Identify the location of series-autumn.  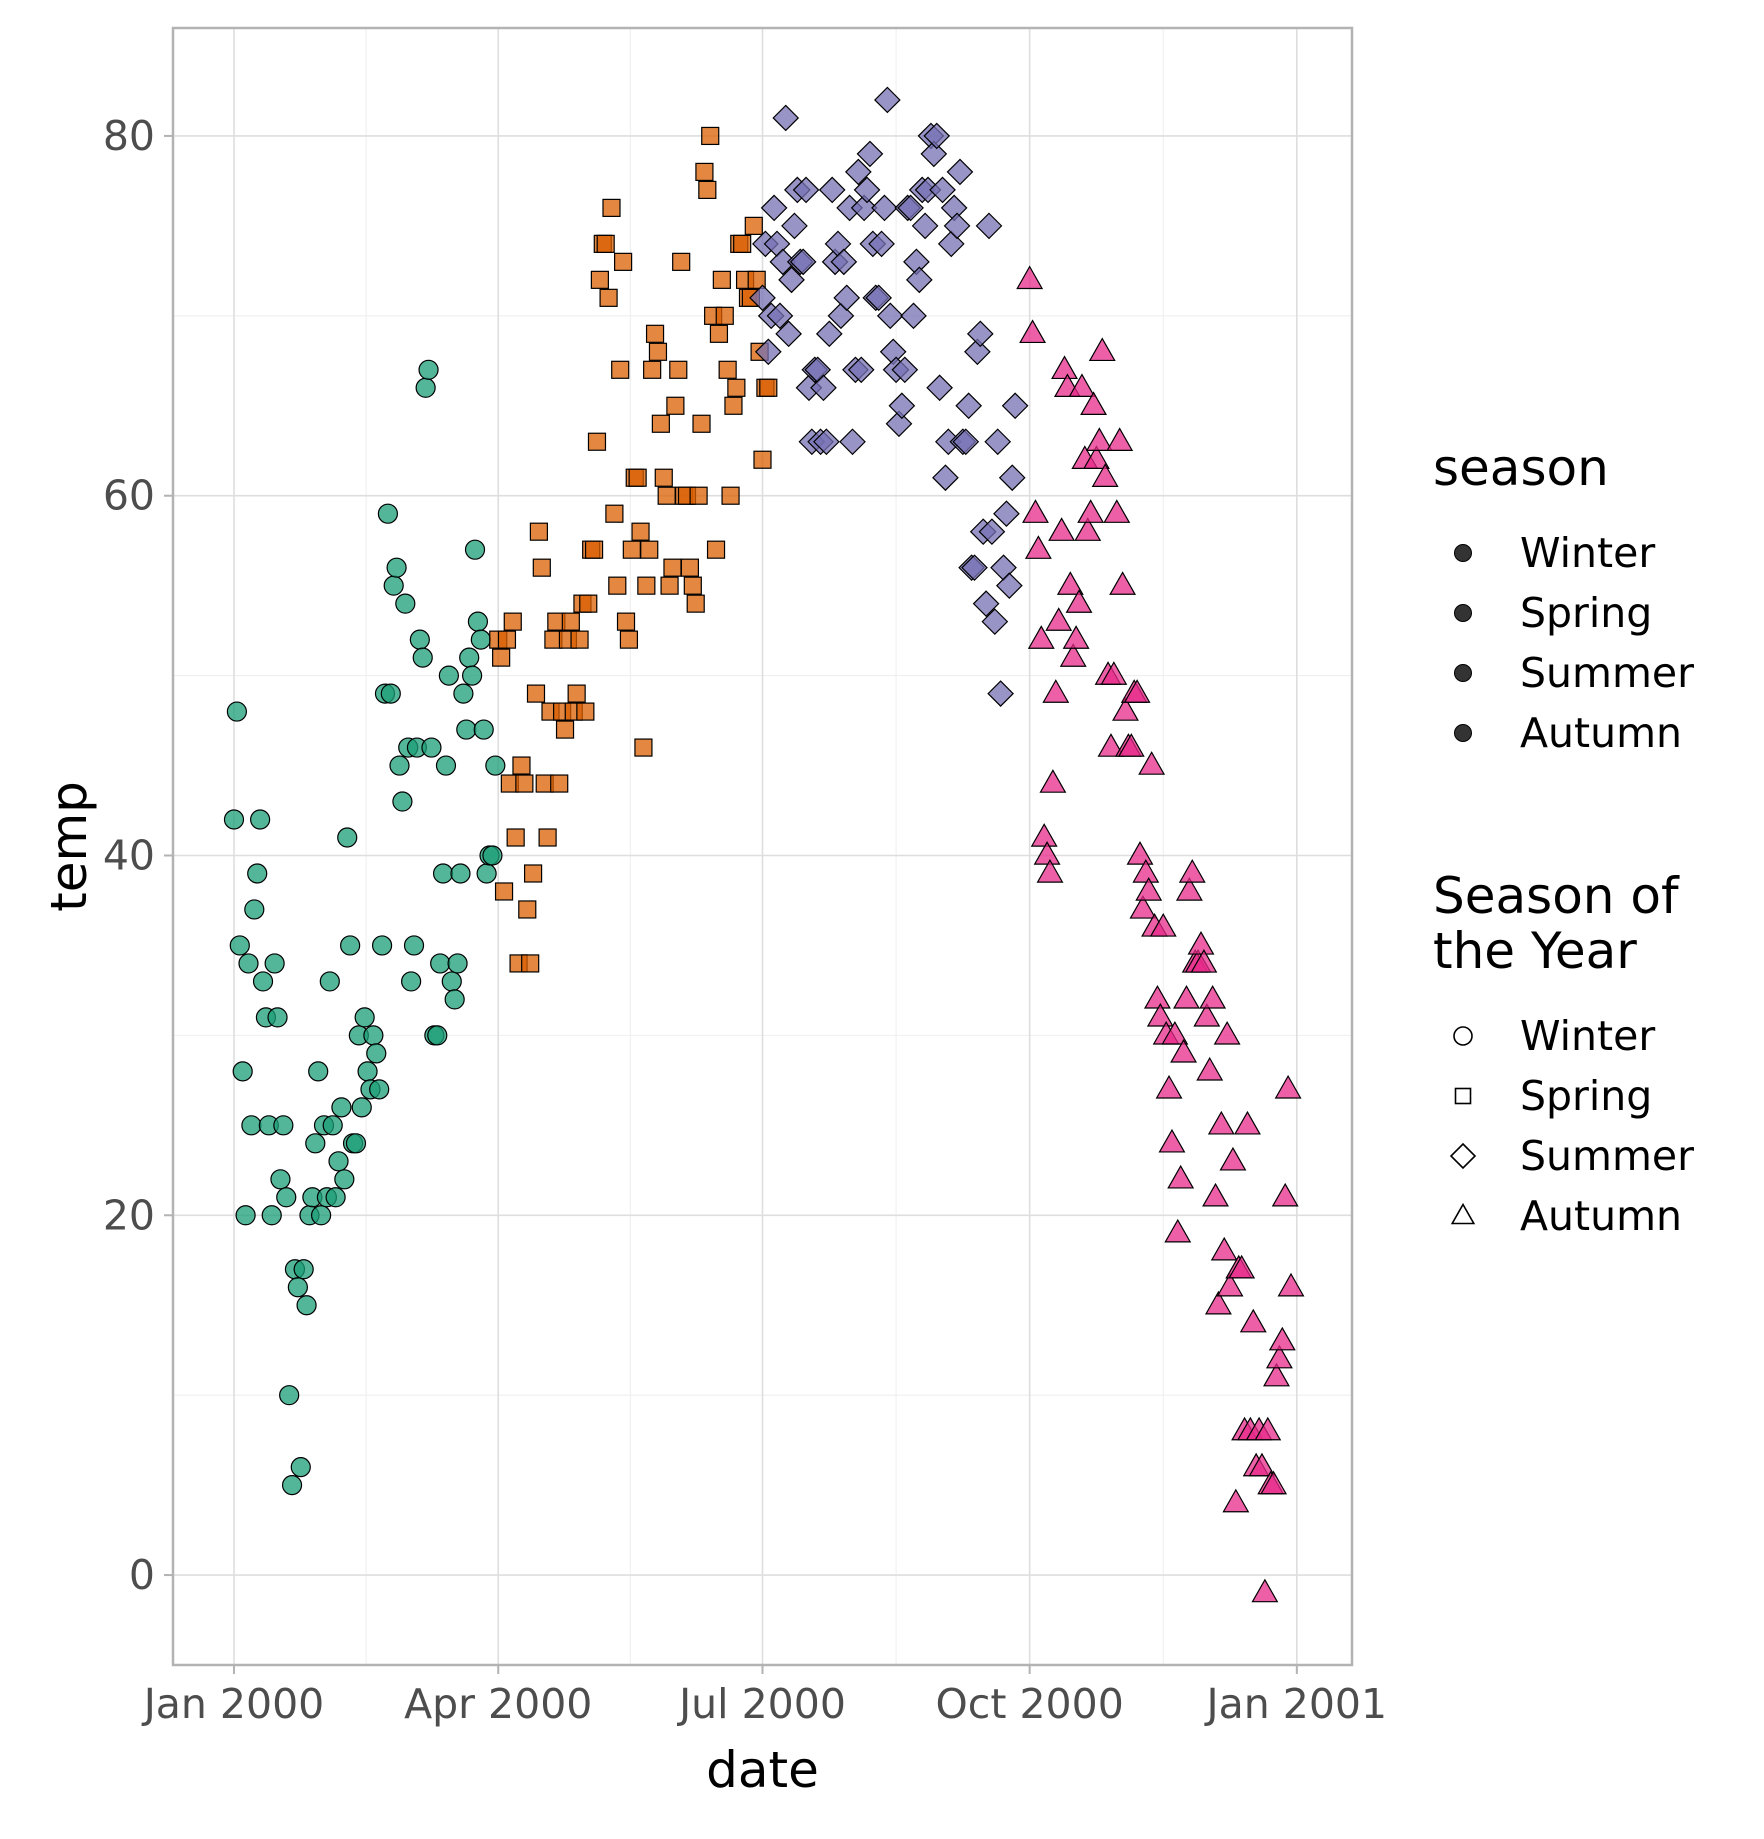
(1160, 934).